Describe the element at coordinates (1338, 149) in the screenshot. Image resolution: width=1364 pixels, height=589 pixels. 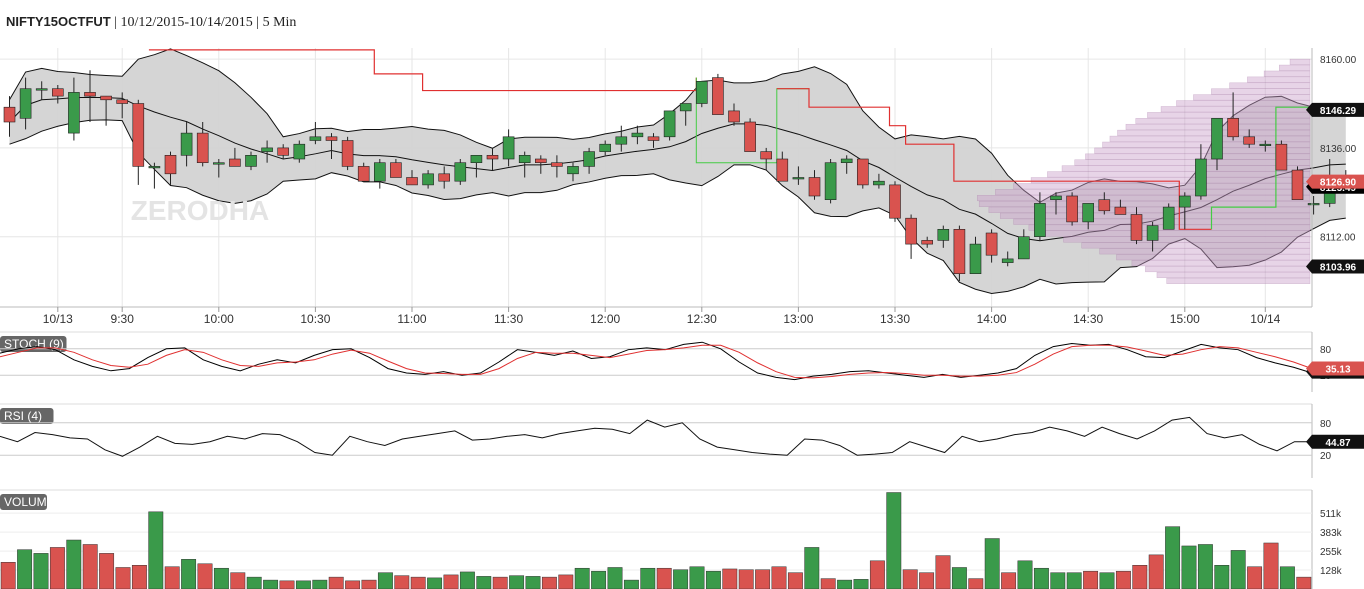
I see `price-axis-tick-label: 8136.00` at that location.